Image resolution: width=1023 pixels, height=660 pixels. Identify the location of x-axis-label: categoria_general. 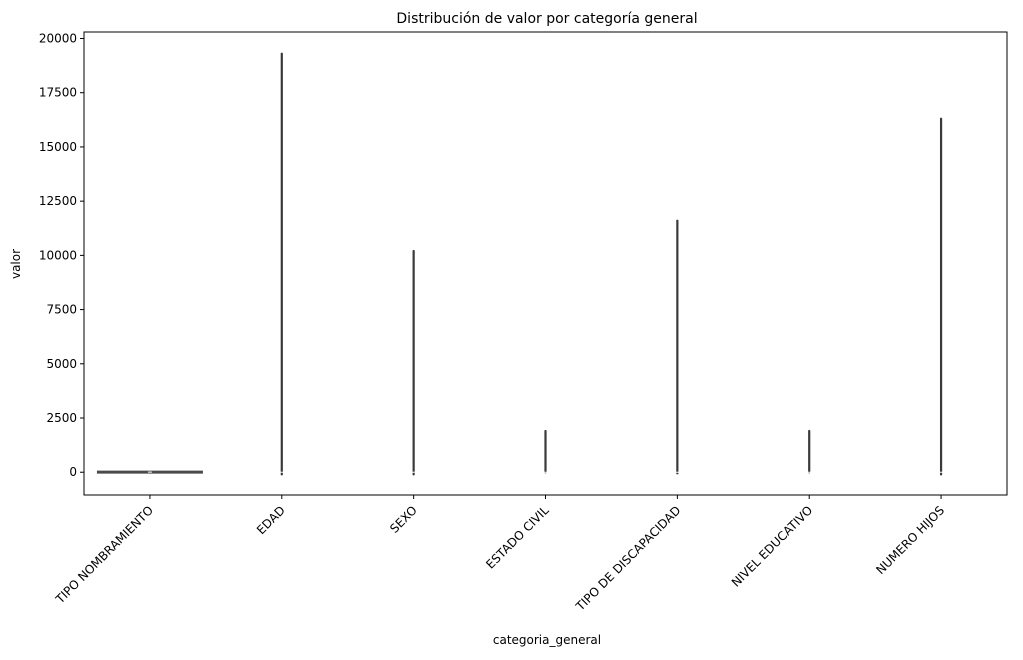
(547, 640).